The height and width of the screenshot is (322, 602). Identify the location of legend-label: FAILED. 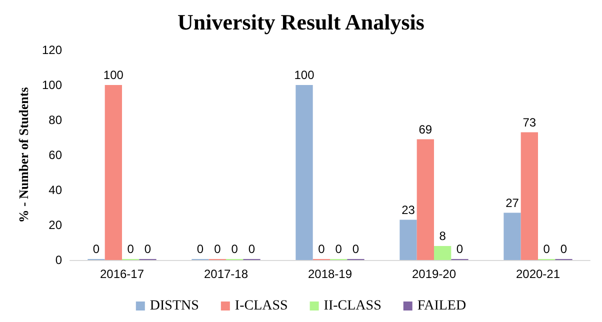
(441, 306).